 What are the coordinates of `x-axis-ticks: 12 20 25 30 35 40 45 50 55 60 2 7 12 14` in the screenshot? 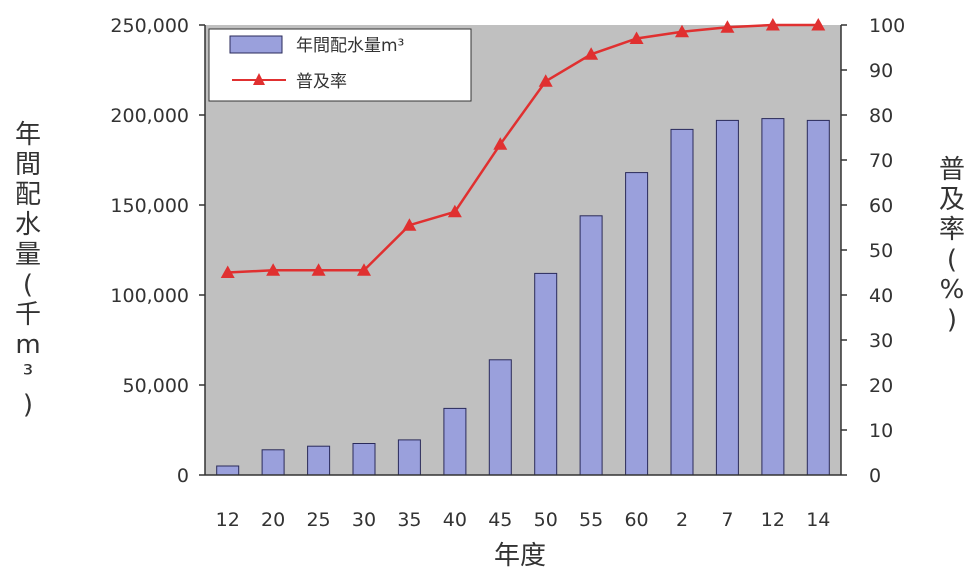 It's located at (523, 520).